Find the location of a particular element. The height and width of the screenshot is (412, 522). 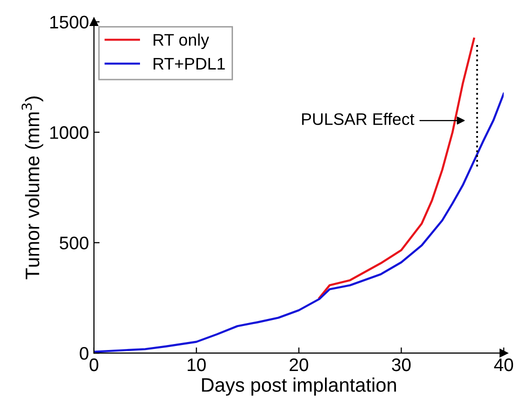

annotation: PULSAR Effect is located at coordinates (358, 119).